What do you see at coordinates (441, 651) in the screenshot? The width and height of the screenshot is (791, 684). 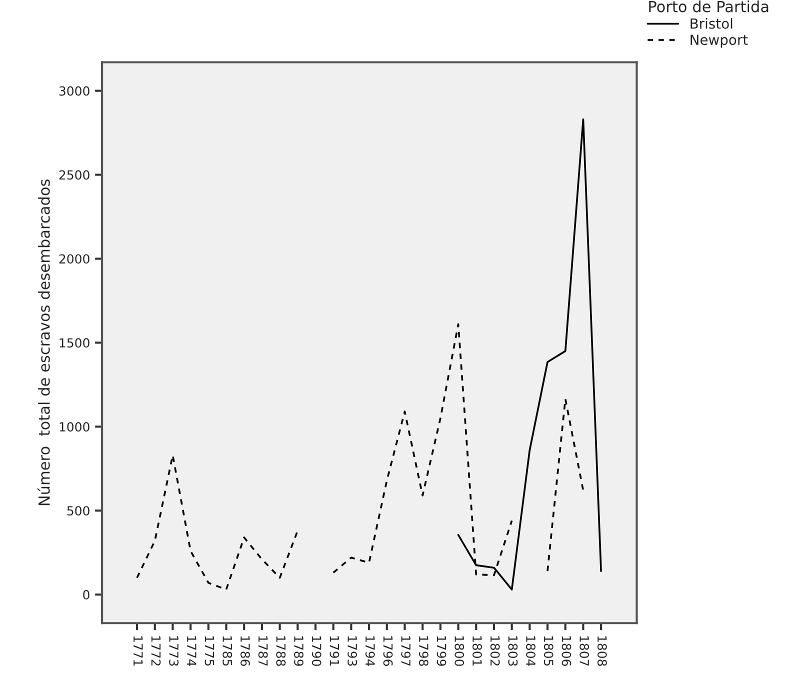 I see `x-tick-label: 1799` at bounding box center [441, 651].